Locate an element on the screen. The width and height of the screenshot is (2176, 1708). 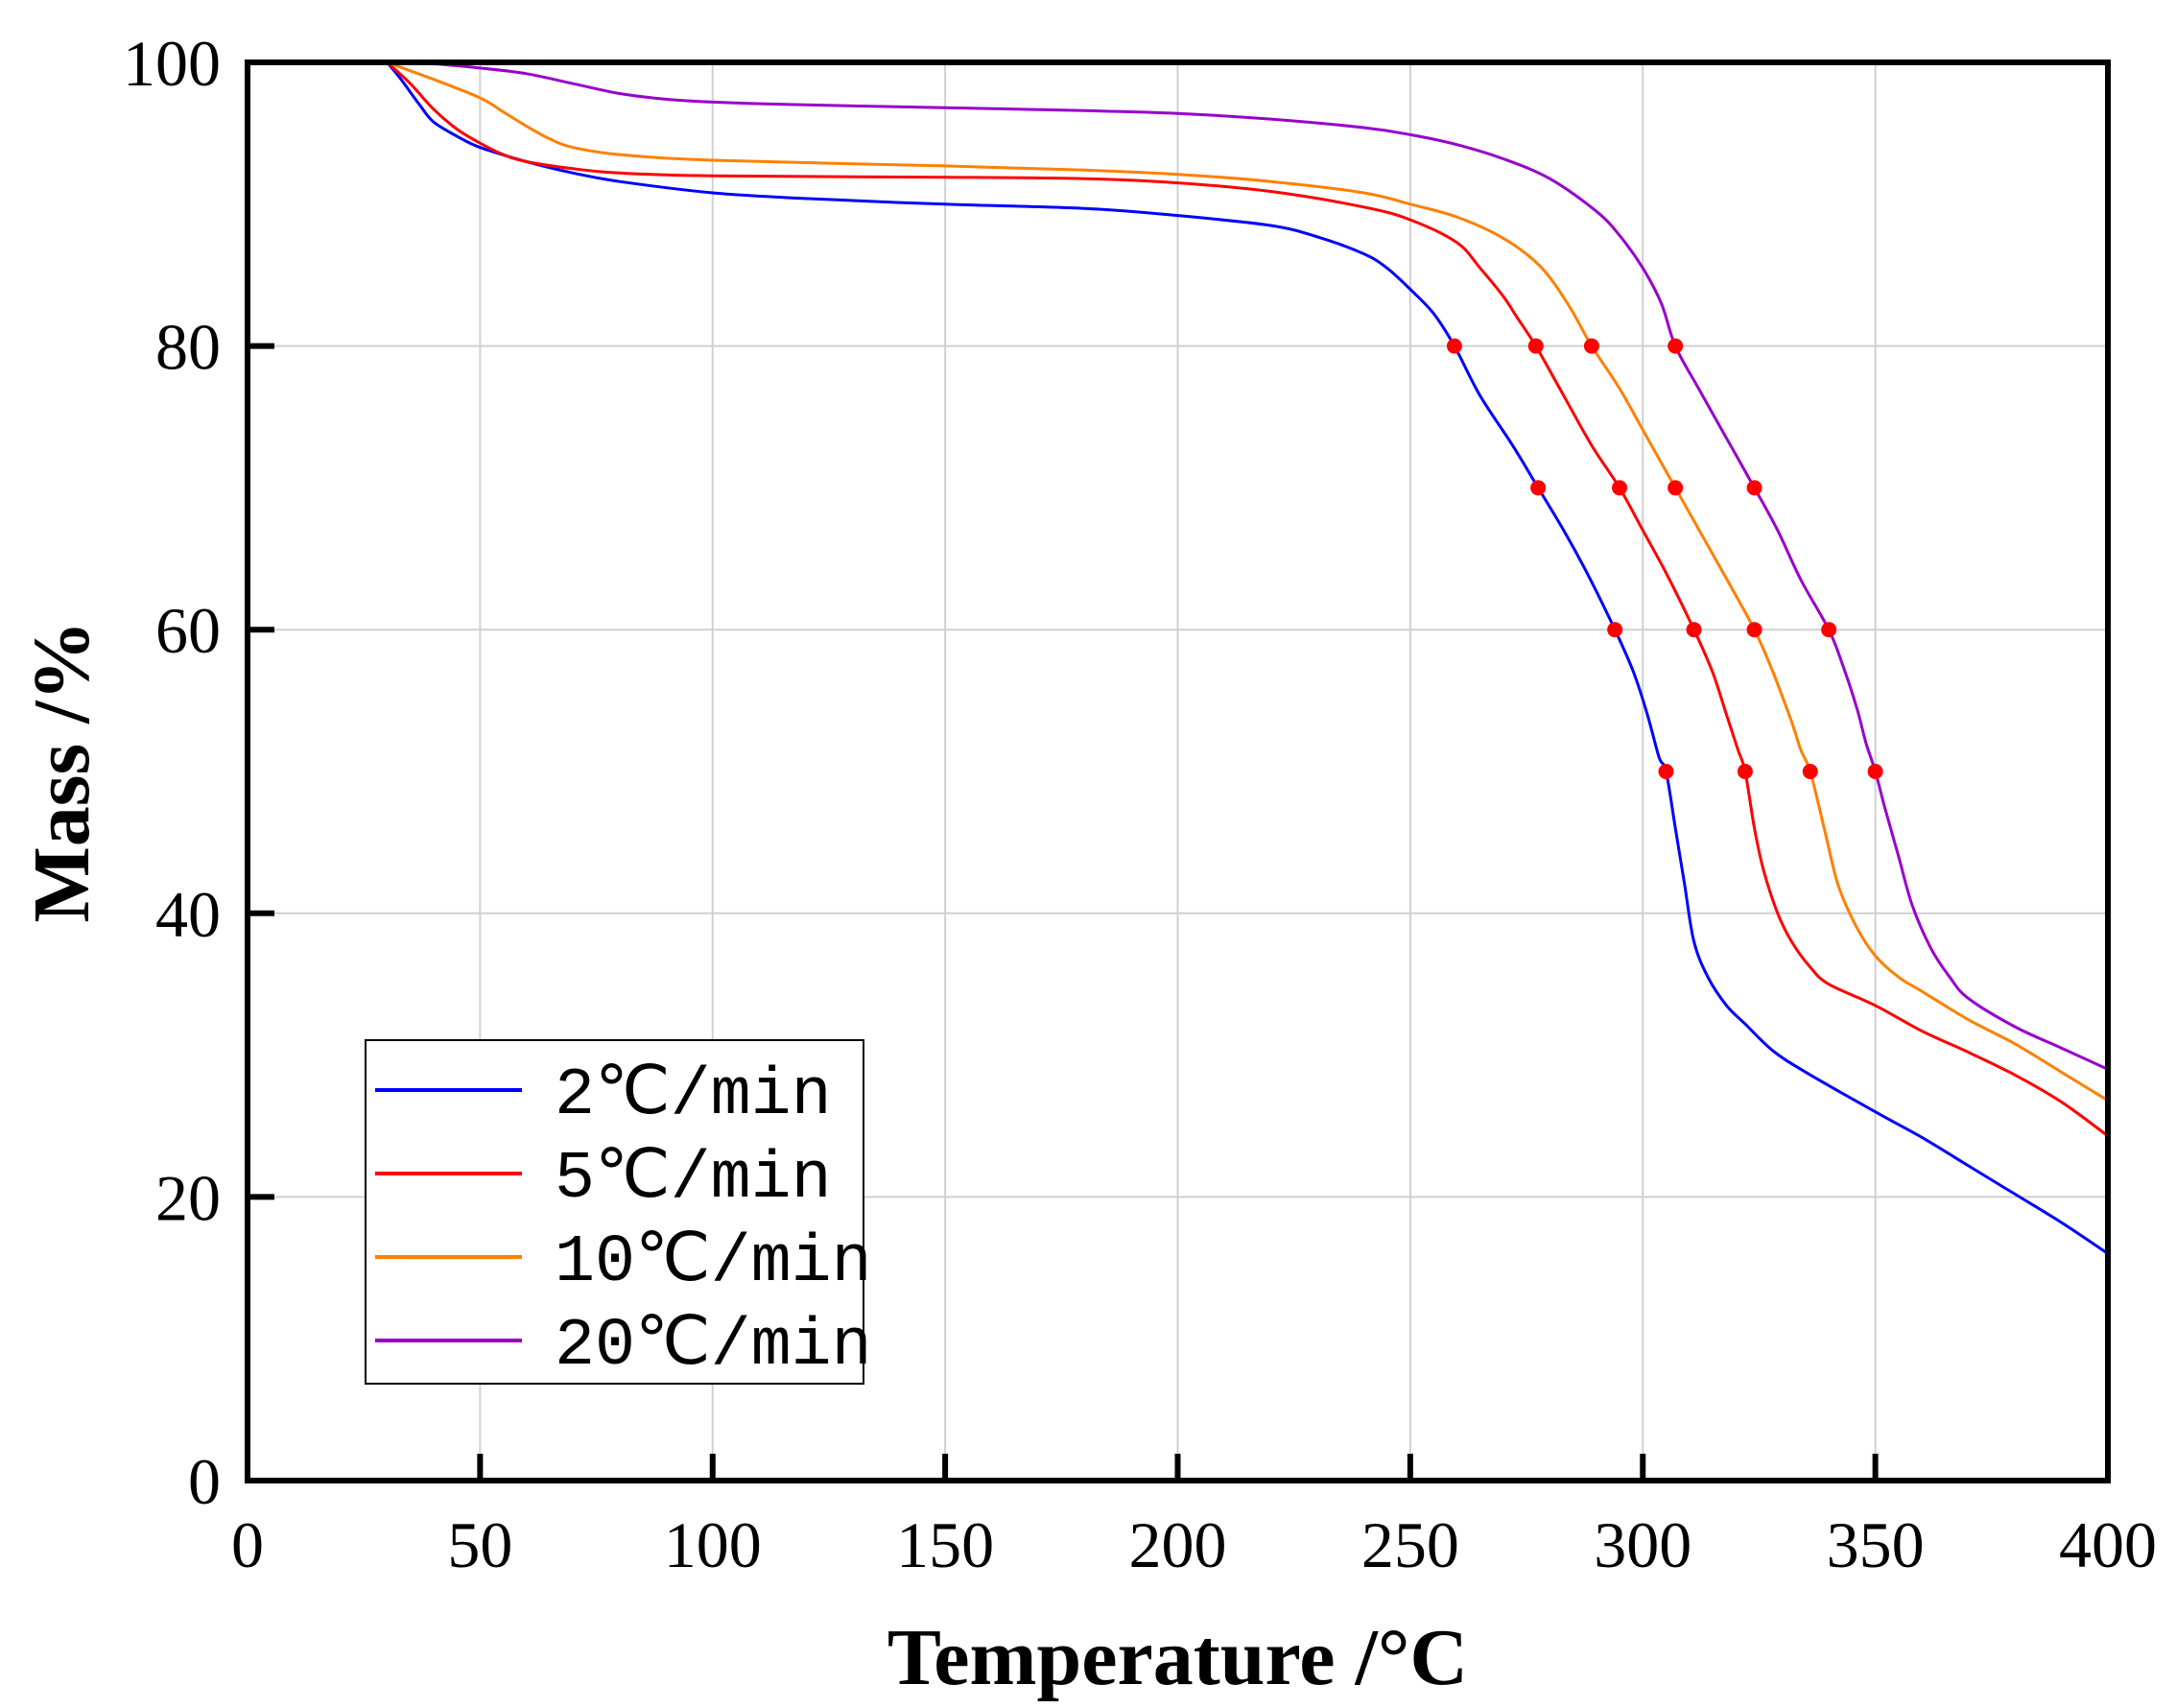
x-tick-label-200: 200 is located at coordinates (1178, 1544).